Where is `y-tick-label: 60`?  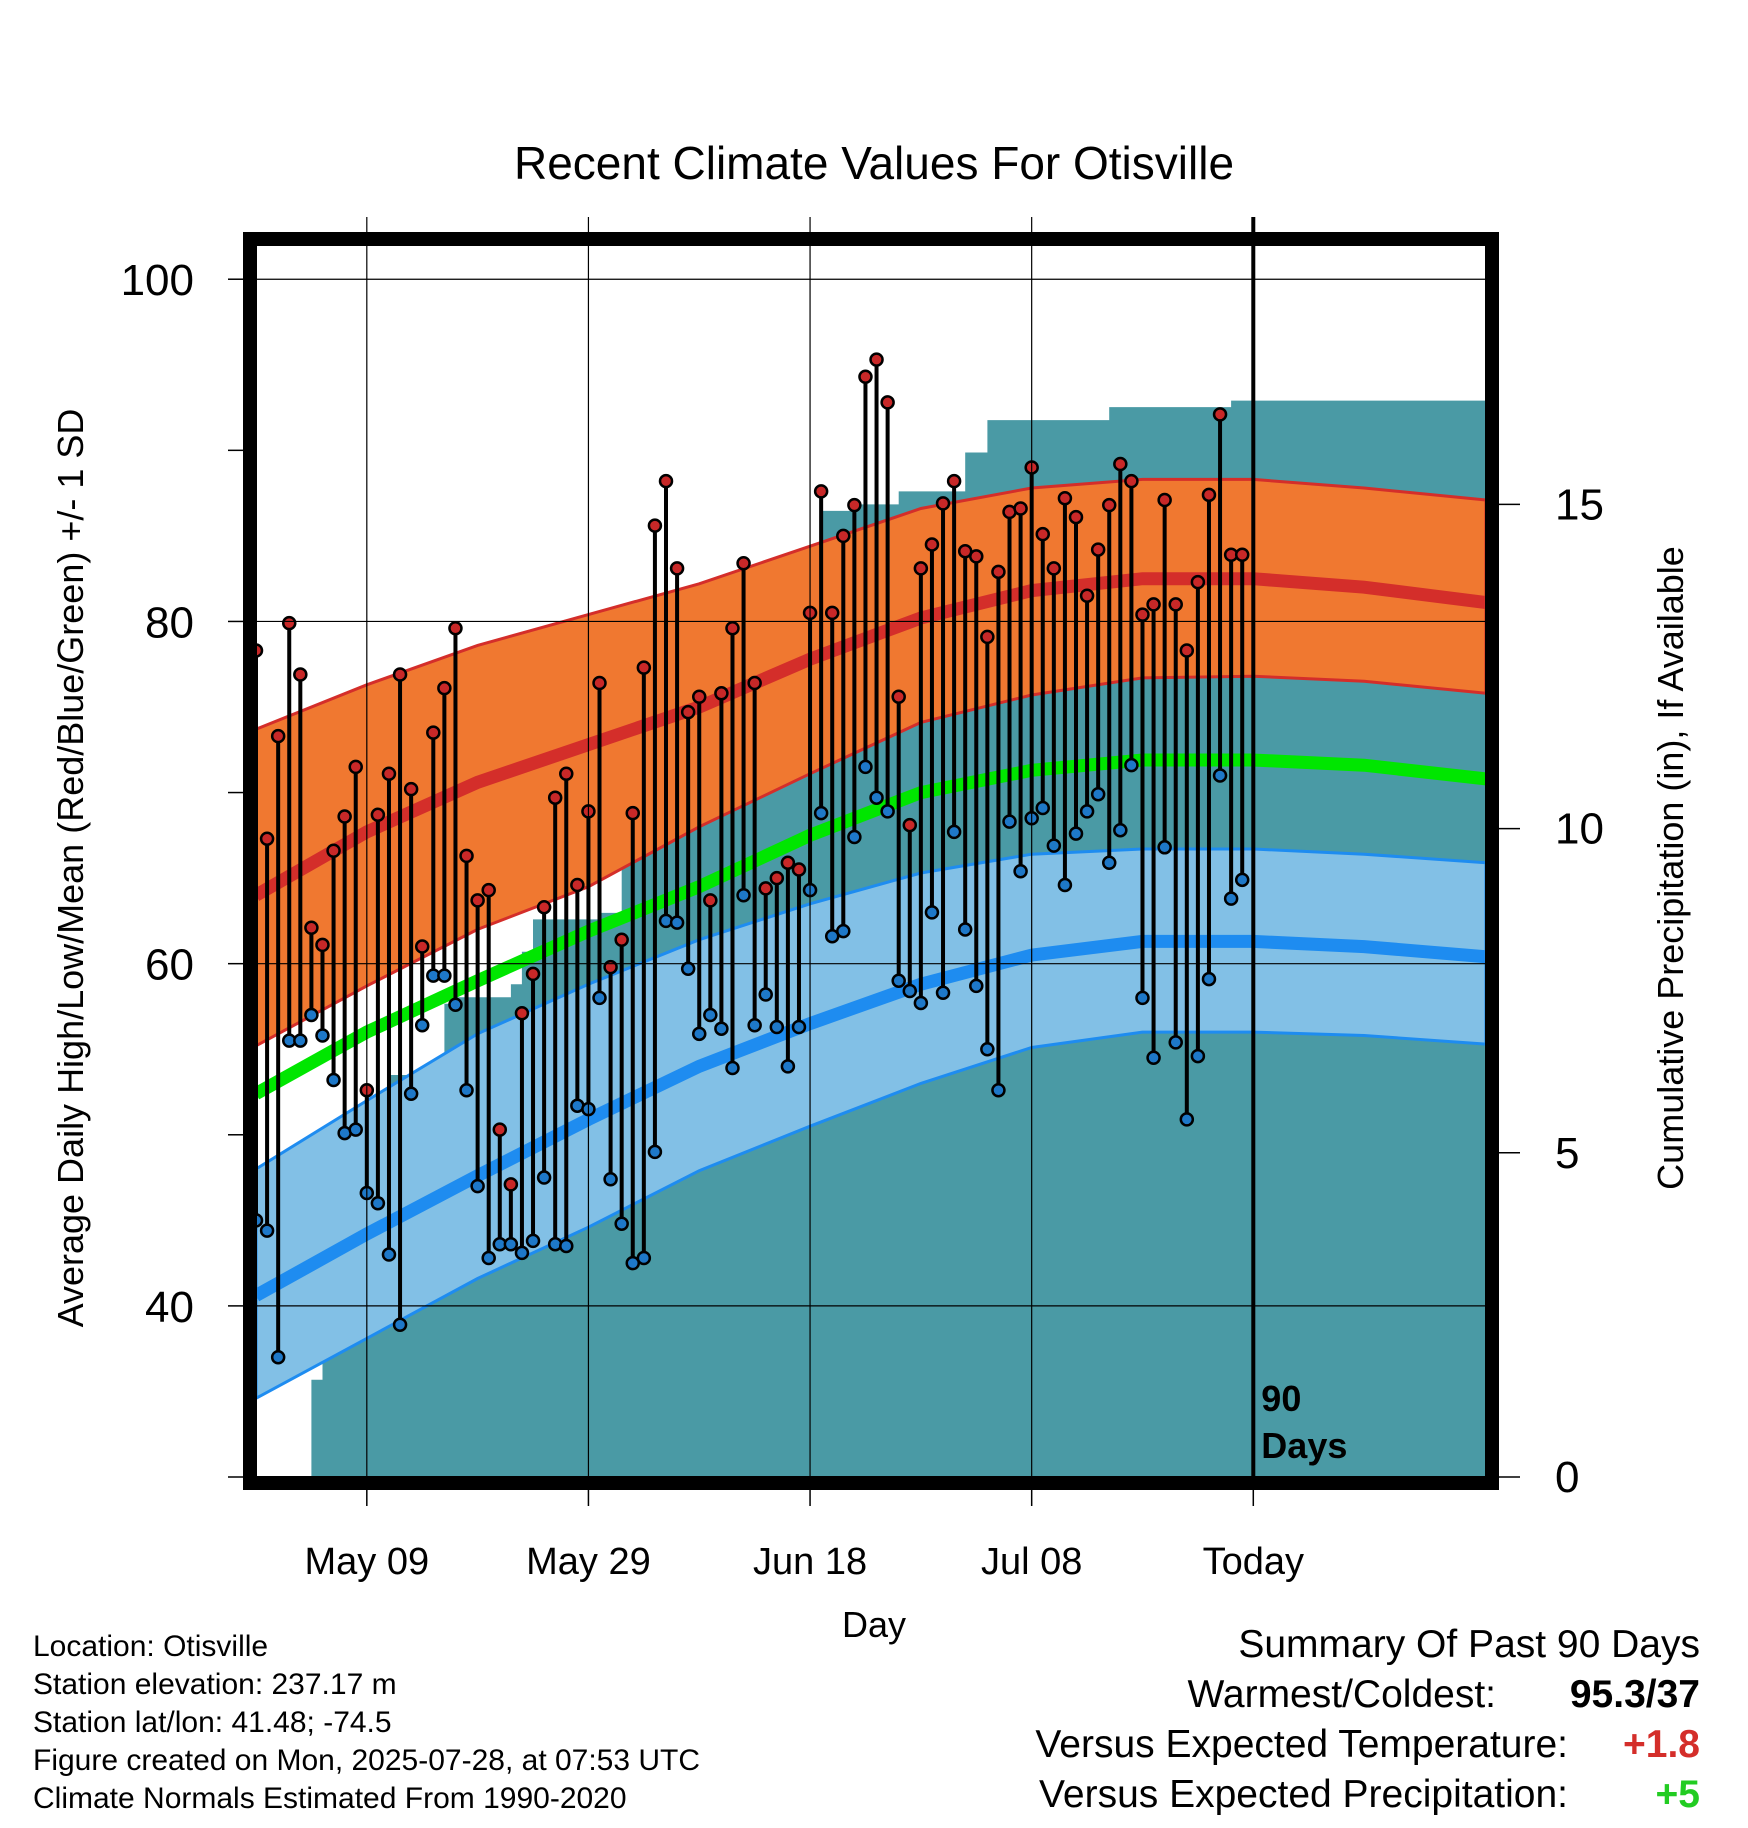
y-tick-label: 60 is located at coordinates (169, 965).